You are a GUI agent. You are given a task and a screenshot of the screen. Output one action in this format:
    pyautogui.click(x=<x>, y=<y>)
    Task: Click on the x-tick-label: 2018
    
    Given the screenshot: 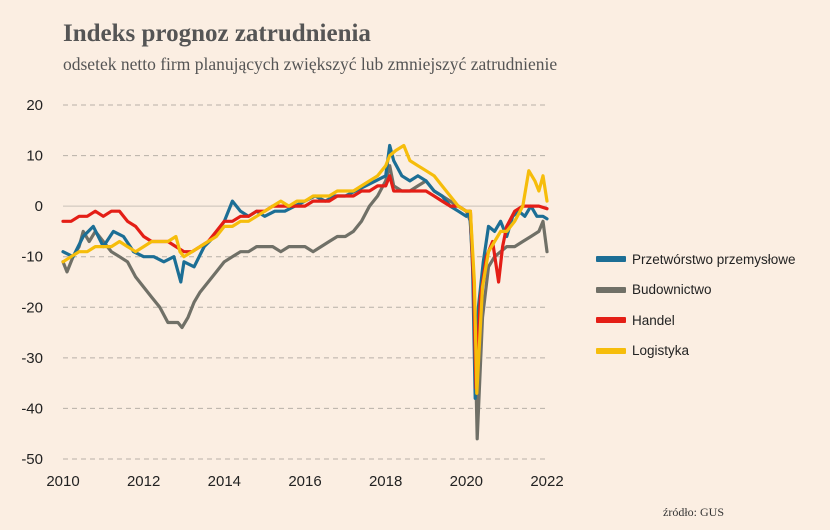 What is the action you would take?
    pyautogui.click(x=385, y=481)
    